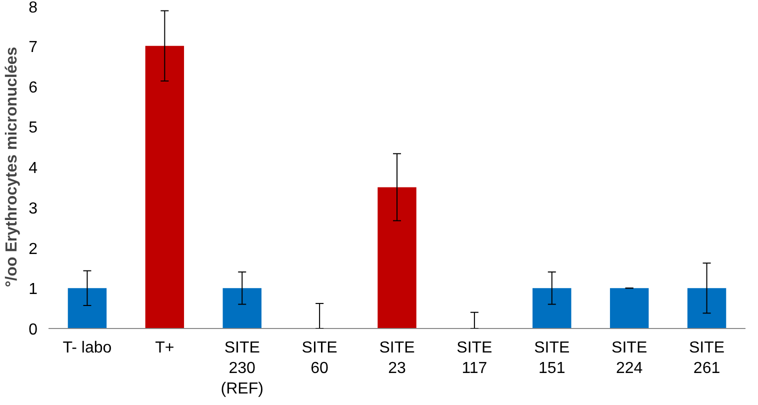  I want to click on x-tick-label: SITE 23, so click(397, 358).